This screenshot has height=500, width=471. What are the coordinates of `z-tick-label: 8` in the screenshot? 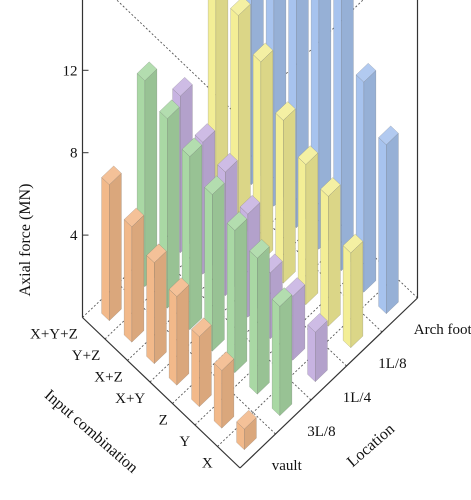 It's located at (74, 154).